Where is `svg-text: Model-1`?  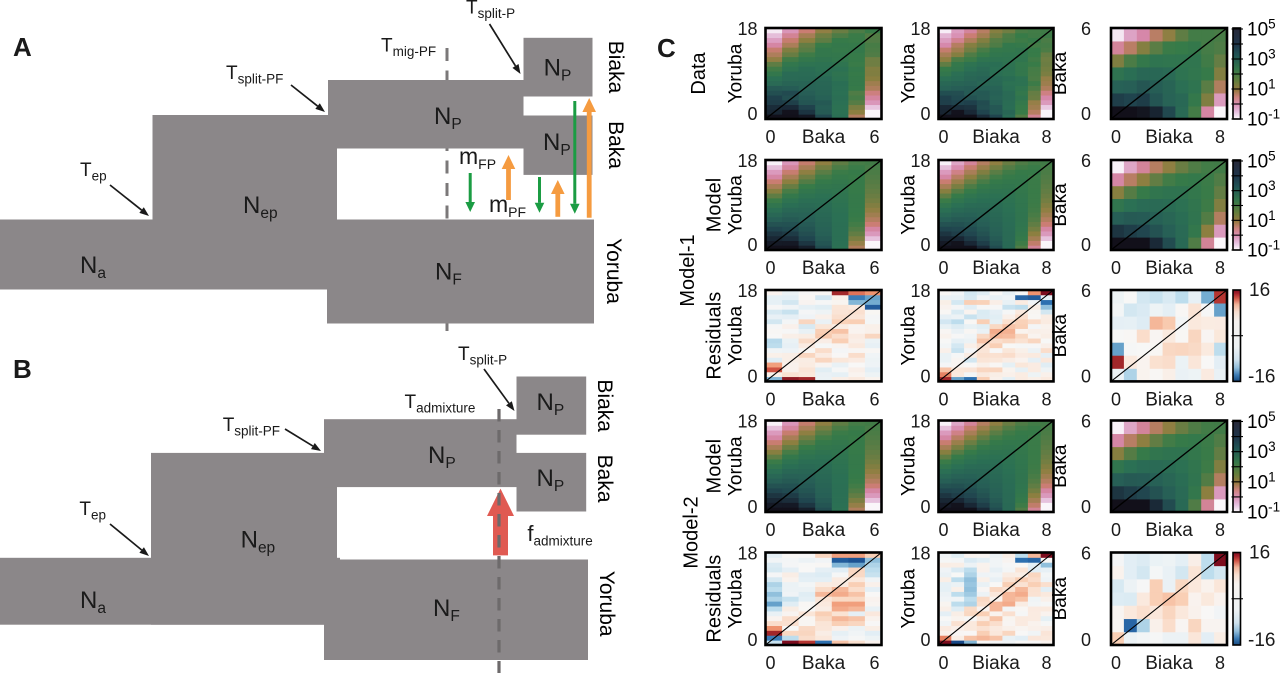 svg-text: Model-1 is located at coordinates (688, 270).